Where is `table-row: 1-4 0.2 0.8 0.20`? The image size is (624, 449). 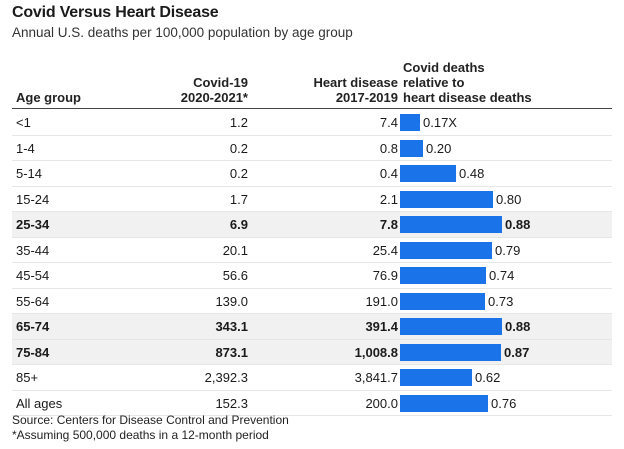
table-row: 1-4 0.2 0.8 0.20 is located at coordinates (312, 148).